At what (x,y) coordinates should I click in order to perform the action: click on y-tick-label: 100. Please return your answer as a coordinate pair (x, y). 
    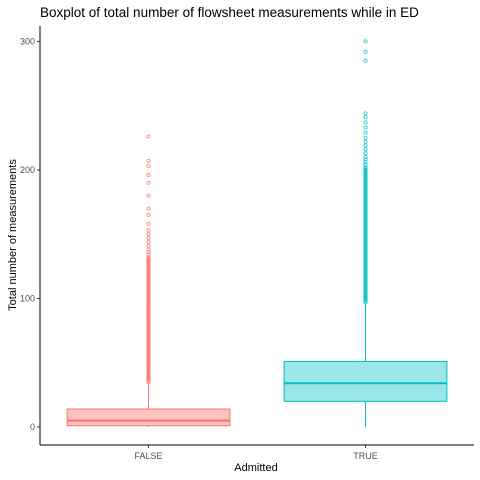
    Looking at the image, I should click on (27, 298).